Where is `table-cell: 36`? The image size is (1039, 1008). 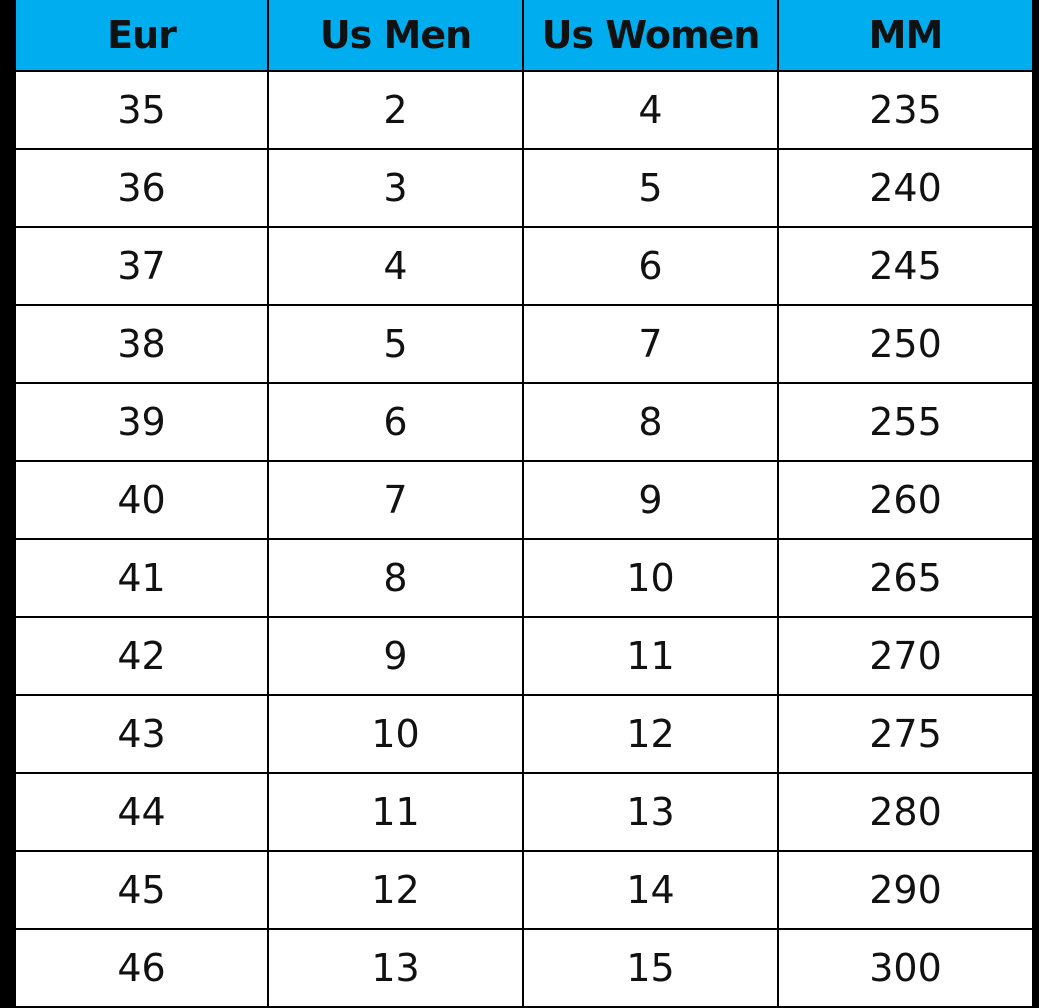 table-cell: 36 is located at coordinates (141, 189).